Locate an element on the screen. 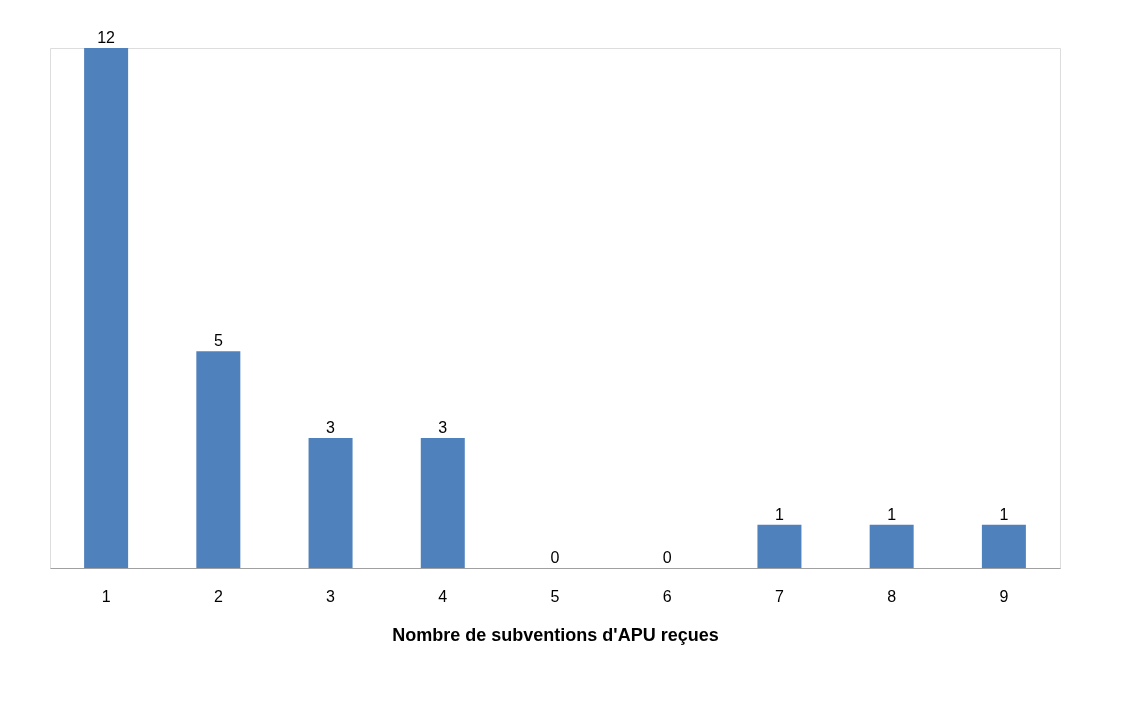 The height and width of the screenshot is (723, 1145). data-label: 12 is located at coordinates (106, 37).